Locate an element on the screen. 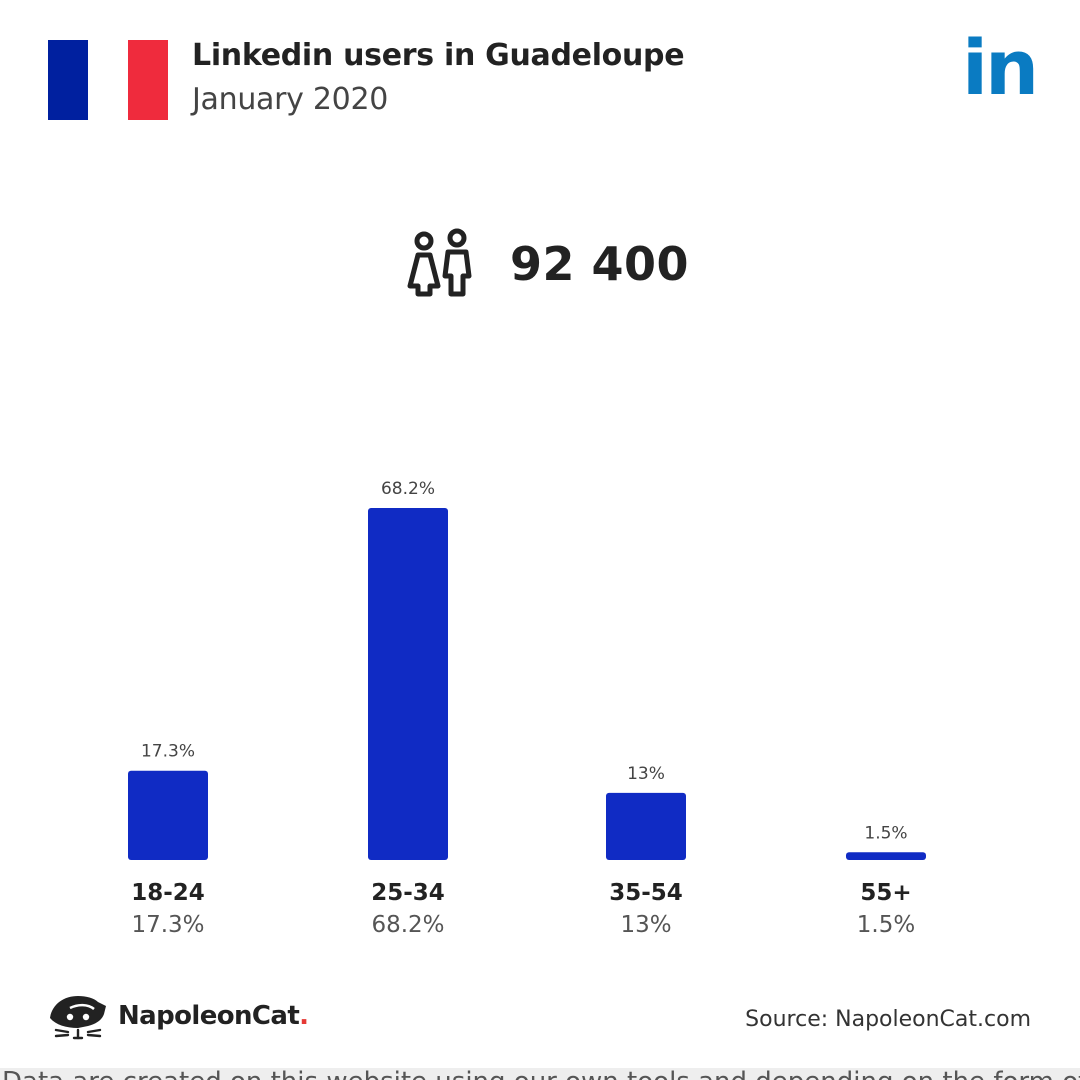 Image resolution: width=1080 pixels, height=1080 pixels. bar-value-label: 1.5% is located at coordinates (885, 833).